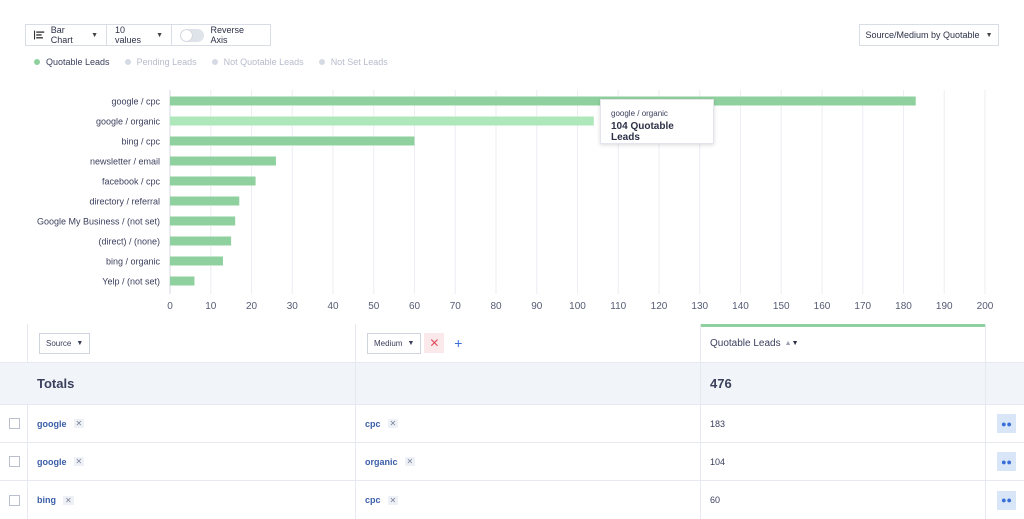 Image resolution: width=1024 pixels, height=519 pixels. I want to click on table-row: google ✕ organic ✕ 104 ●●, so click(512, 462).